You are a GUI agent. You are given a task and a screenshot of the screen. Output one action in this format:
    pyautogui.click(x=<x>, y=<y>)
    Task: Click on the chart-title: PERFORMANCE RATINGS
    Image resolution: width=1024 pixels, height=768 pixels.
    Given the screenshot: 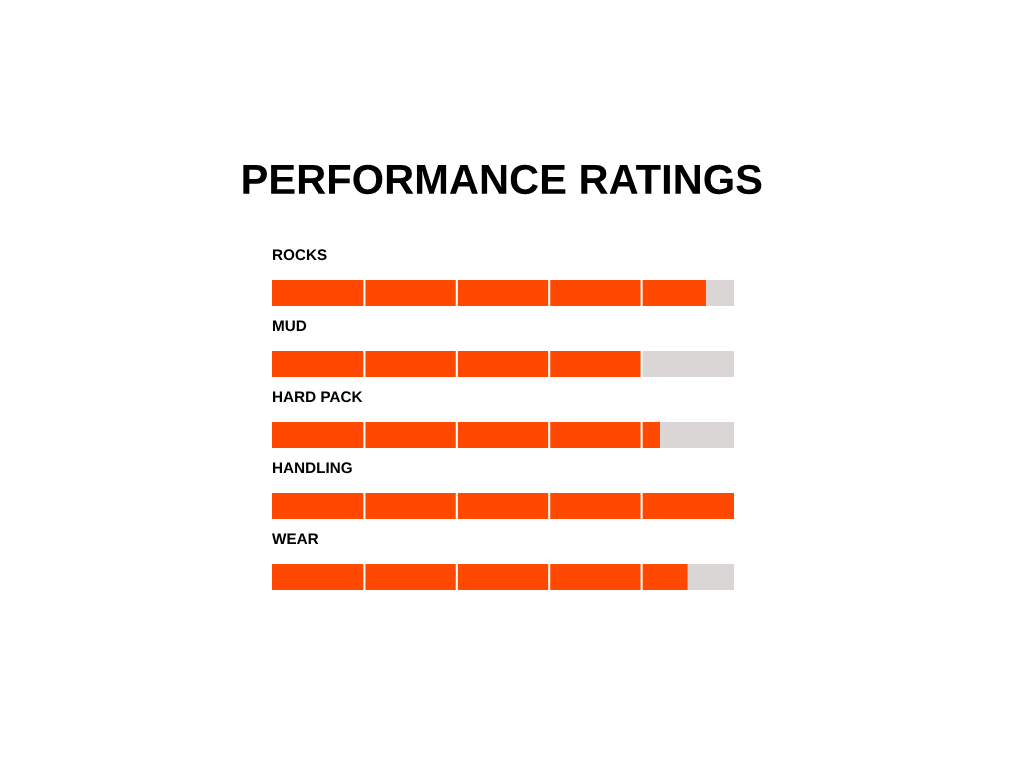 What is the action you would take?
    pyautogui.click(x=502, y=179)
    